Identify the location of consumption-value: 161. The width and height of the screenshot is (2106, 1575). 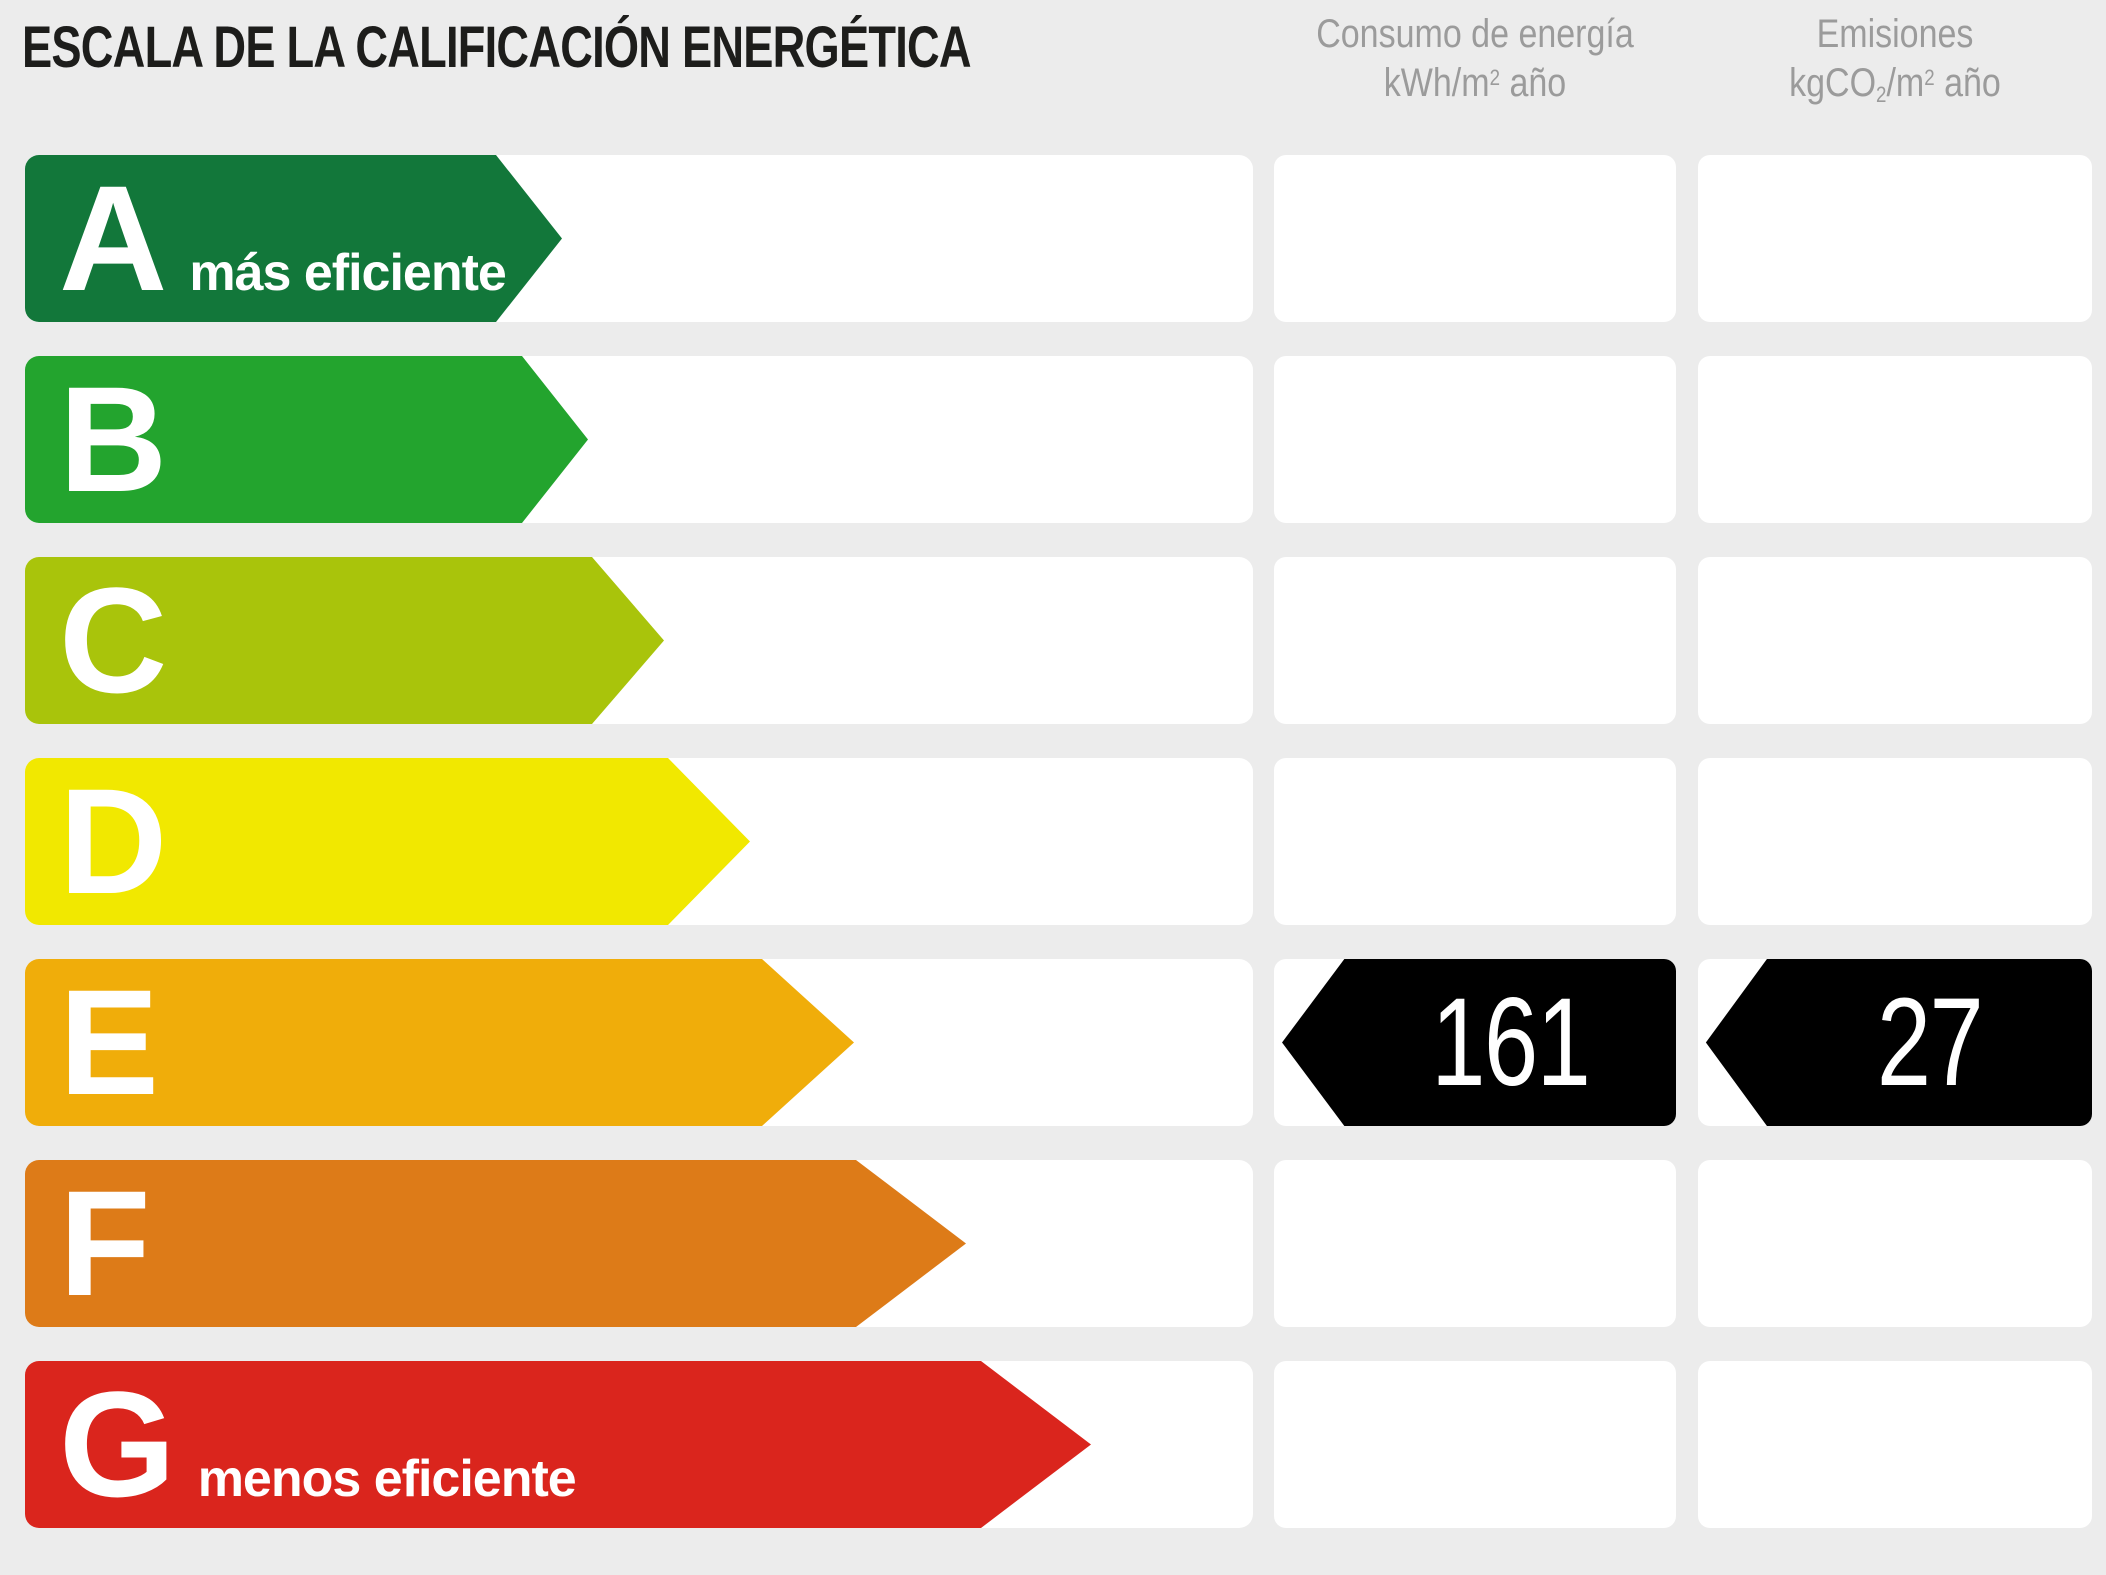
(1511, 1042).